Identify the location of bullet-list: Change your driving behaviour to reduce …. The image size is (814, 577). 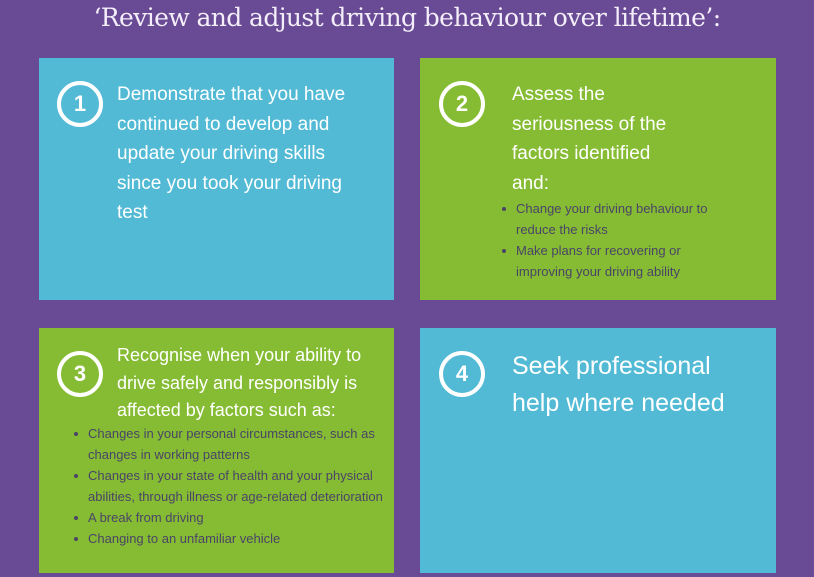
(618, 240).